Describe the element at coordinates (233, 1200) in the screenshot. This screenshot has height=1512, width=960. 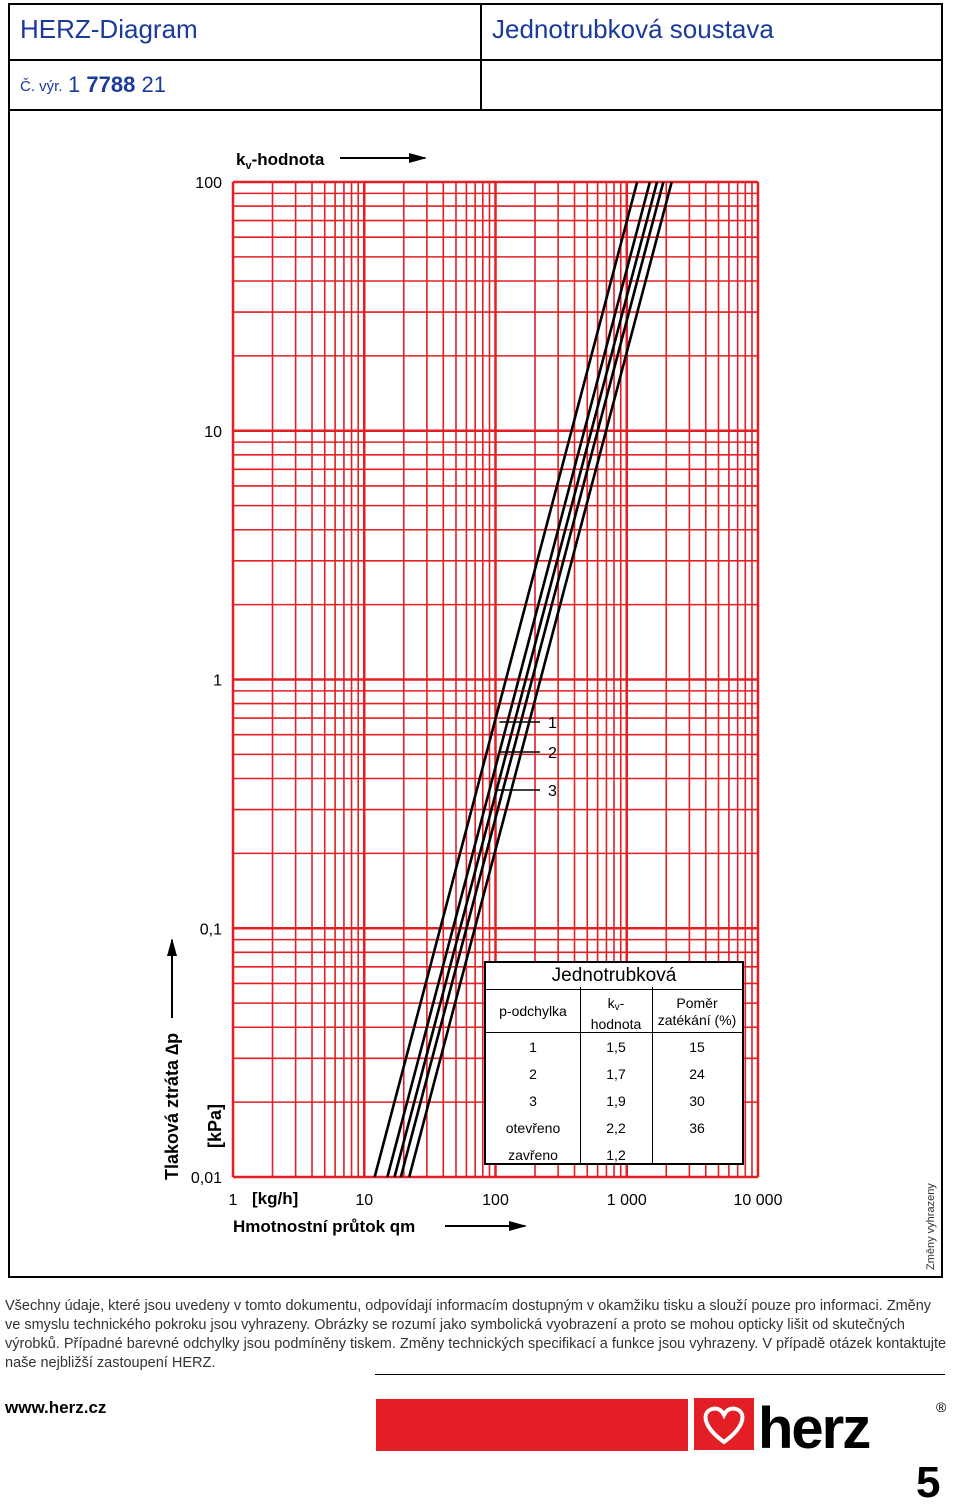
I see `x-tick-label: 1` at that location.